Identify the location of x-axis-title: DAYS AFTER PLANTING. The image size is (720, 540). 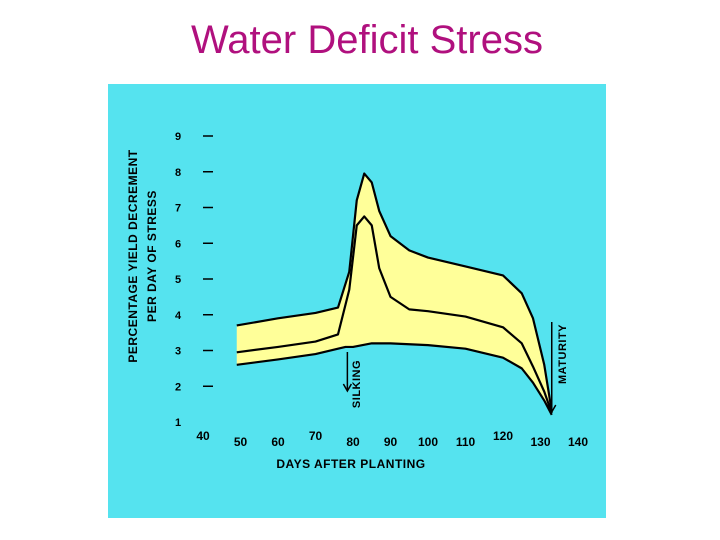
(350, 464).